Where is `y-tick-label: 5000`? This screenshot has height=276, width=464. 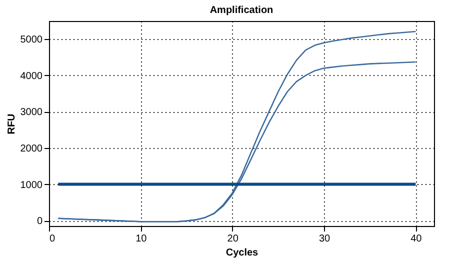 y-tick-label: 5000 is located at coordinates (31, 40).